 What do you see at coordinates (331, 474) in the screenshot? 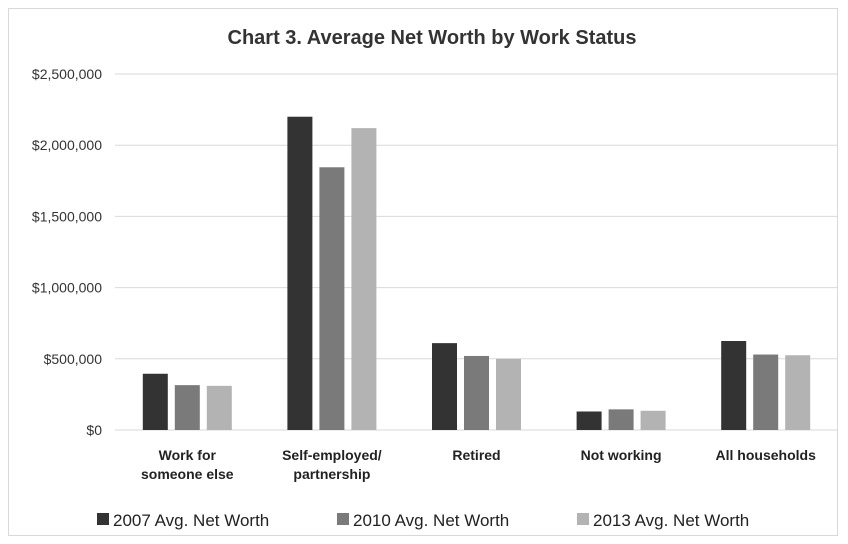
I see `x-tick-label: partnership` at bounding box center [331, 474].